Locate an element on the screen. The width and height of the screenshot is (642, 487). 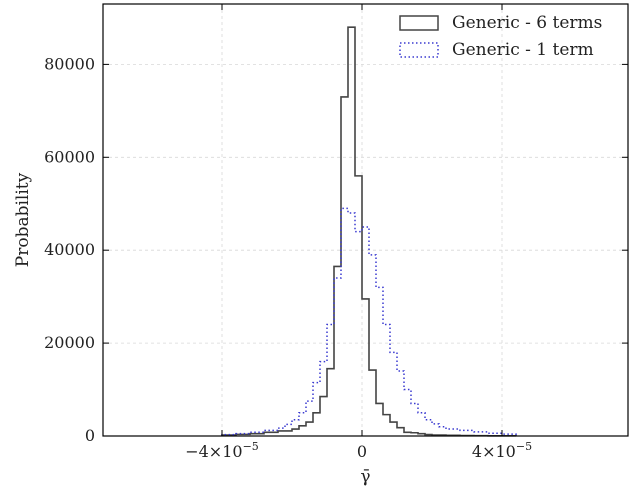
y-tick-label: 20000 is located at coordinates (69, 342).